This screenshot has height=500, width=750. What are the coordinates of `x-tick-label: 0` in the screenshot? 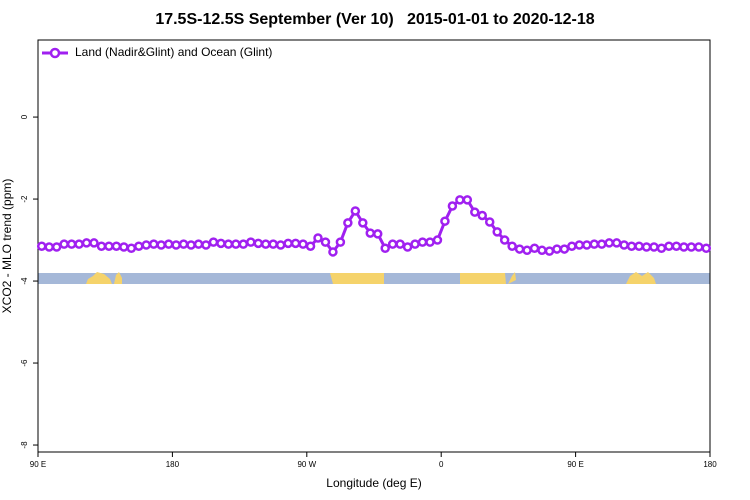 It's located at (441, 464).